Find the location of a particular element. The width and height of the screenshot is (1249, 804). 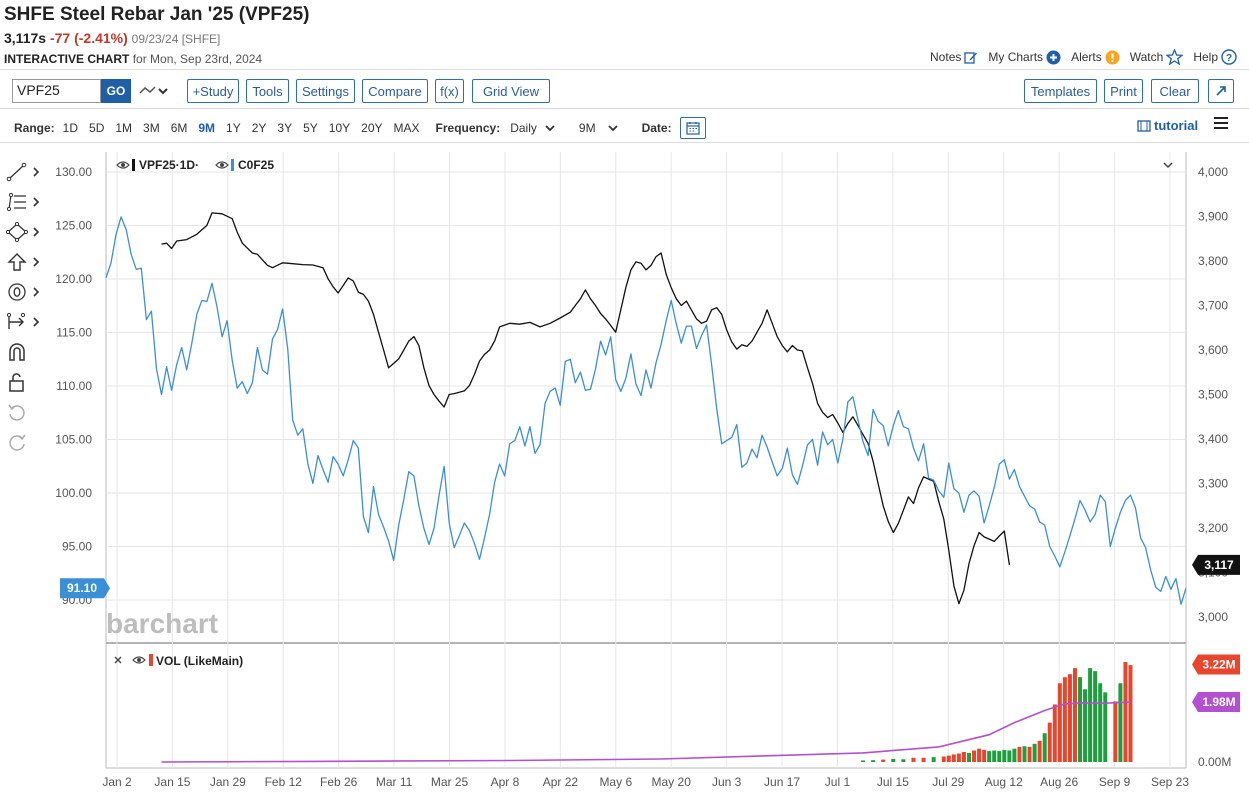

mycharts-link: My Charts is located at coordinates (1024, 57).